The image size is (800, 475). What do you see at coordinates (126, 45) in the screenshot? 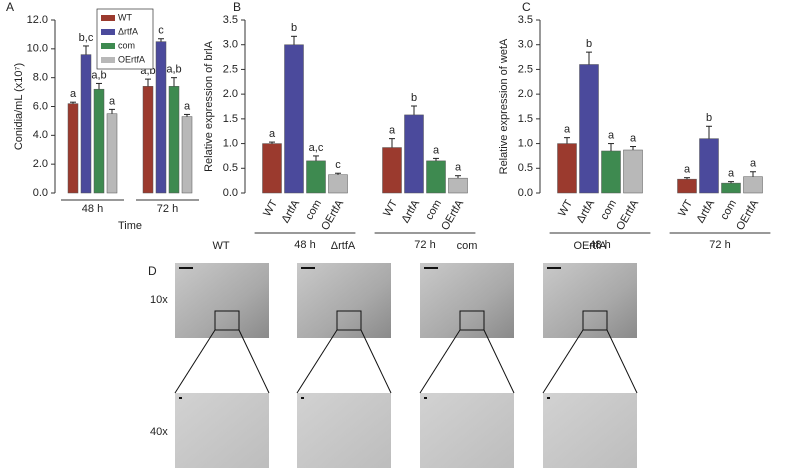
I see `legend-label: com` at bounding box center [126, 45].